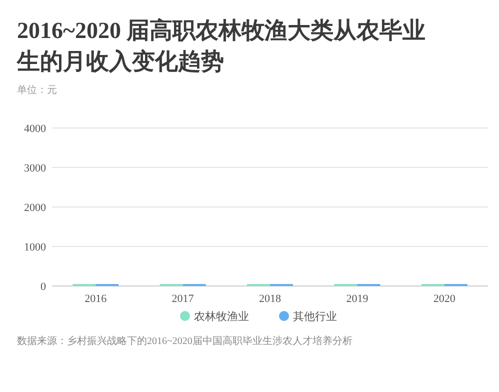  What do you see at coordinates (43, 287) in the screenshot?
I see `y-tick-label: 0` at bounding box center [43, 287].